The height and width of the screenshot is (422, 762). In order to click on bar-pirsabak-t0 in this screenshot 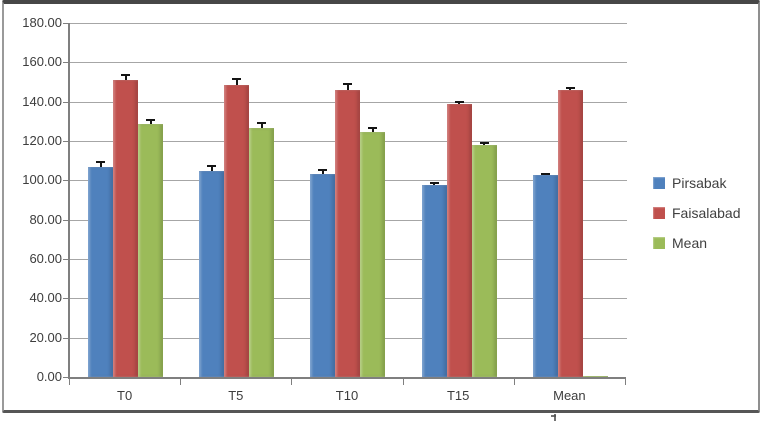, I will do `click(100, 271)`.